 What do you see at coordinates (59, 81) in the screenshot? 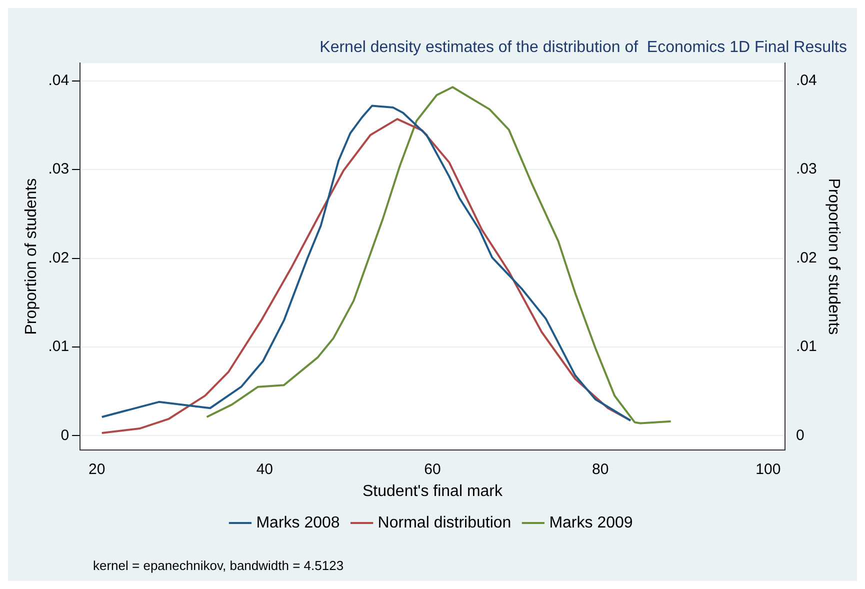
I see `y-tick-label: .04` at bounding box center [59, 81].